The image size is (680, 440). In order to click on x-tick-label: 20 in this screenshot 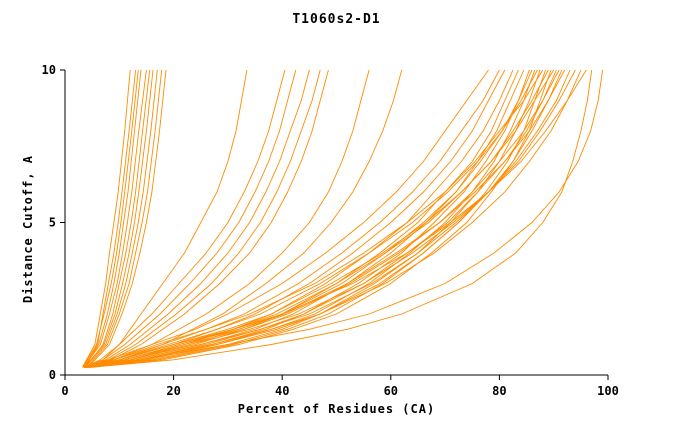, I will do `click(173, 391)`.